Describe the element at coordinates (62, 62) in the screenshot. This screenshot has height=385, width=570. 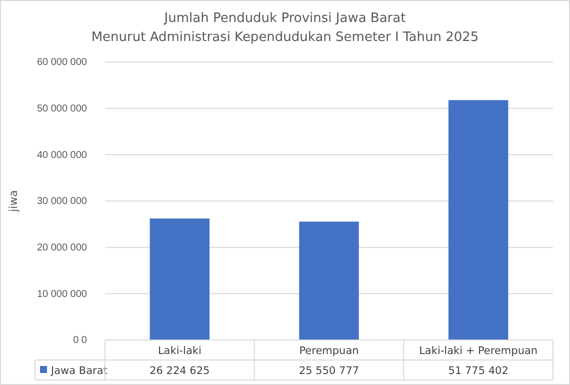
I see `y-tick-label: 60 000 000` at that location.